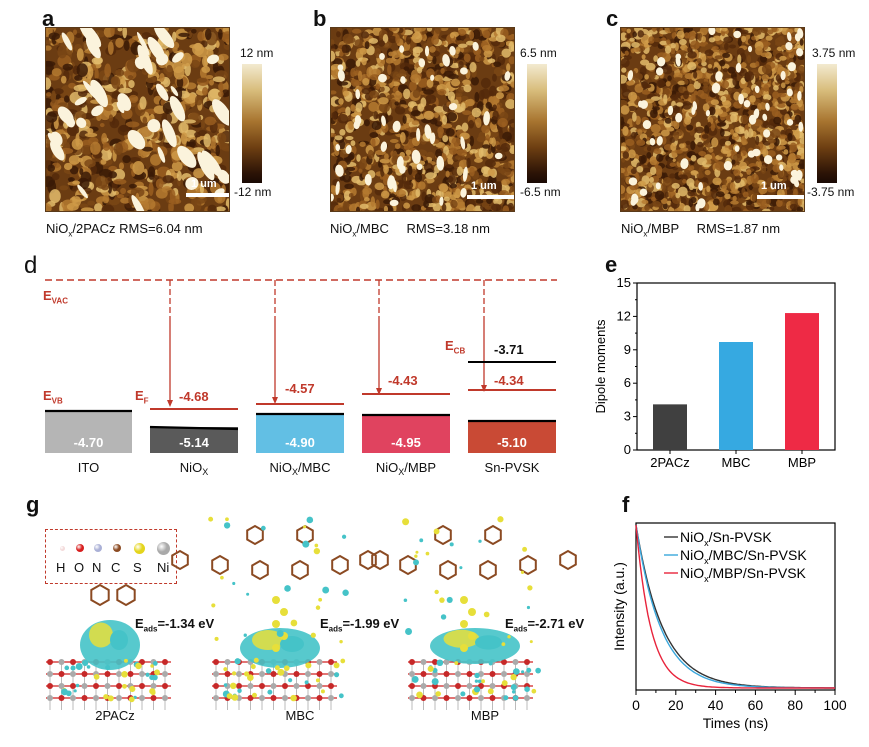 Image resolution: width=869 pixels, height=747 pixels. What do you see at coordinates (320, 18) in the screenshot?
I see `panel-label-b: b` at bounding box center [320, 18].